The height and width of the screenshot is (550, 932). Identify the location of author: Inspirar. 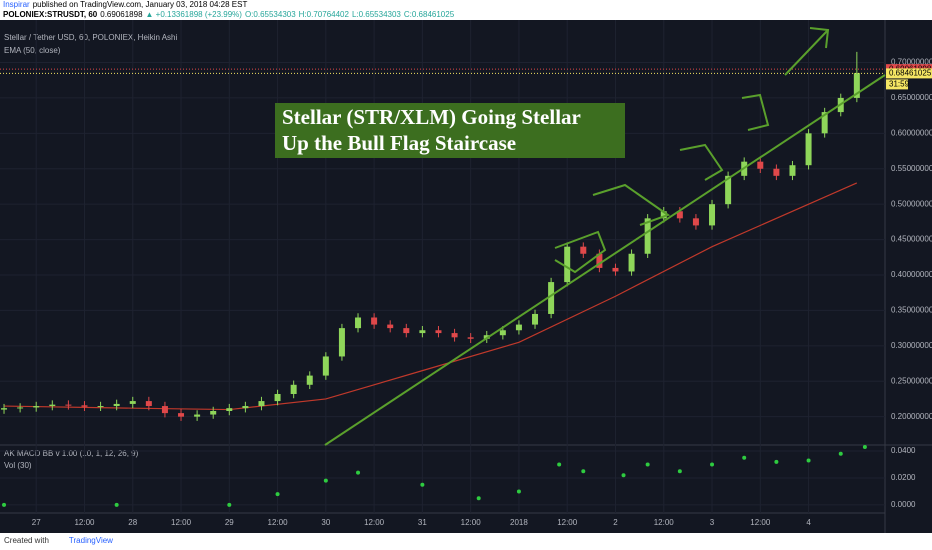
(16, 4).